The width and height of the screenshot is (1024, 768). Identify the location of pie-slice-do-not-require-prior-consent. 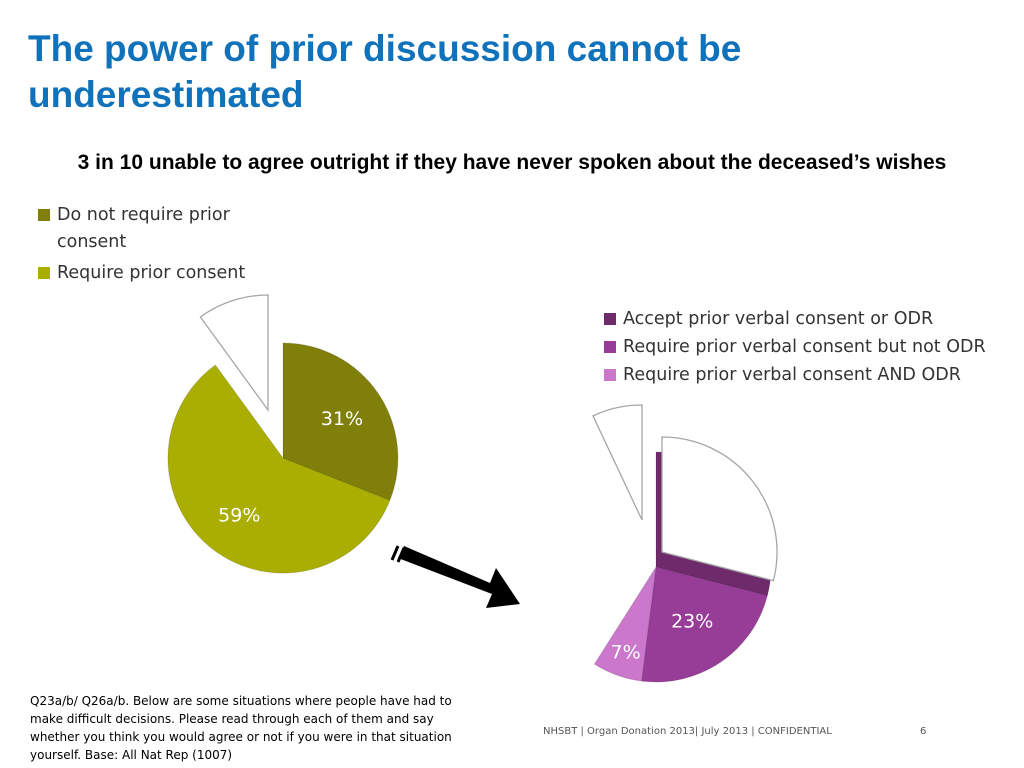
(340, 421).